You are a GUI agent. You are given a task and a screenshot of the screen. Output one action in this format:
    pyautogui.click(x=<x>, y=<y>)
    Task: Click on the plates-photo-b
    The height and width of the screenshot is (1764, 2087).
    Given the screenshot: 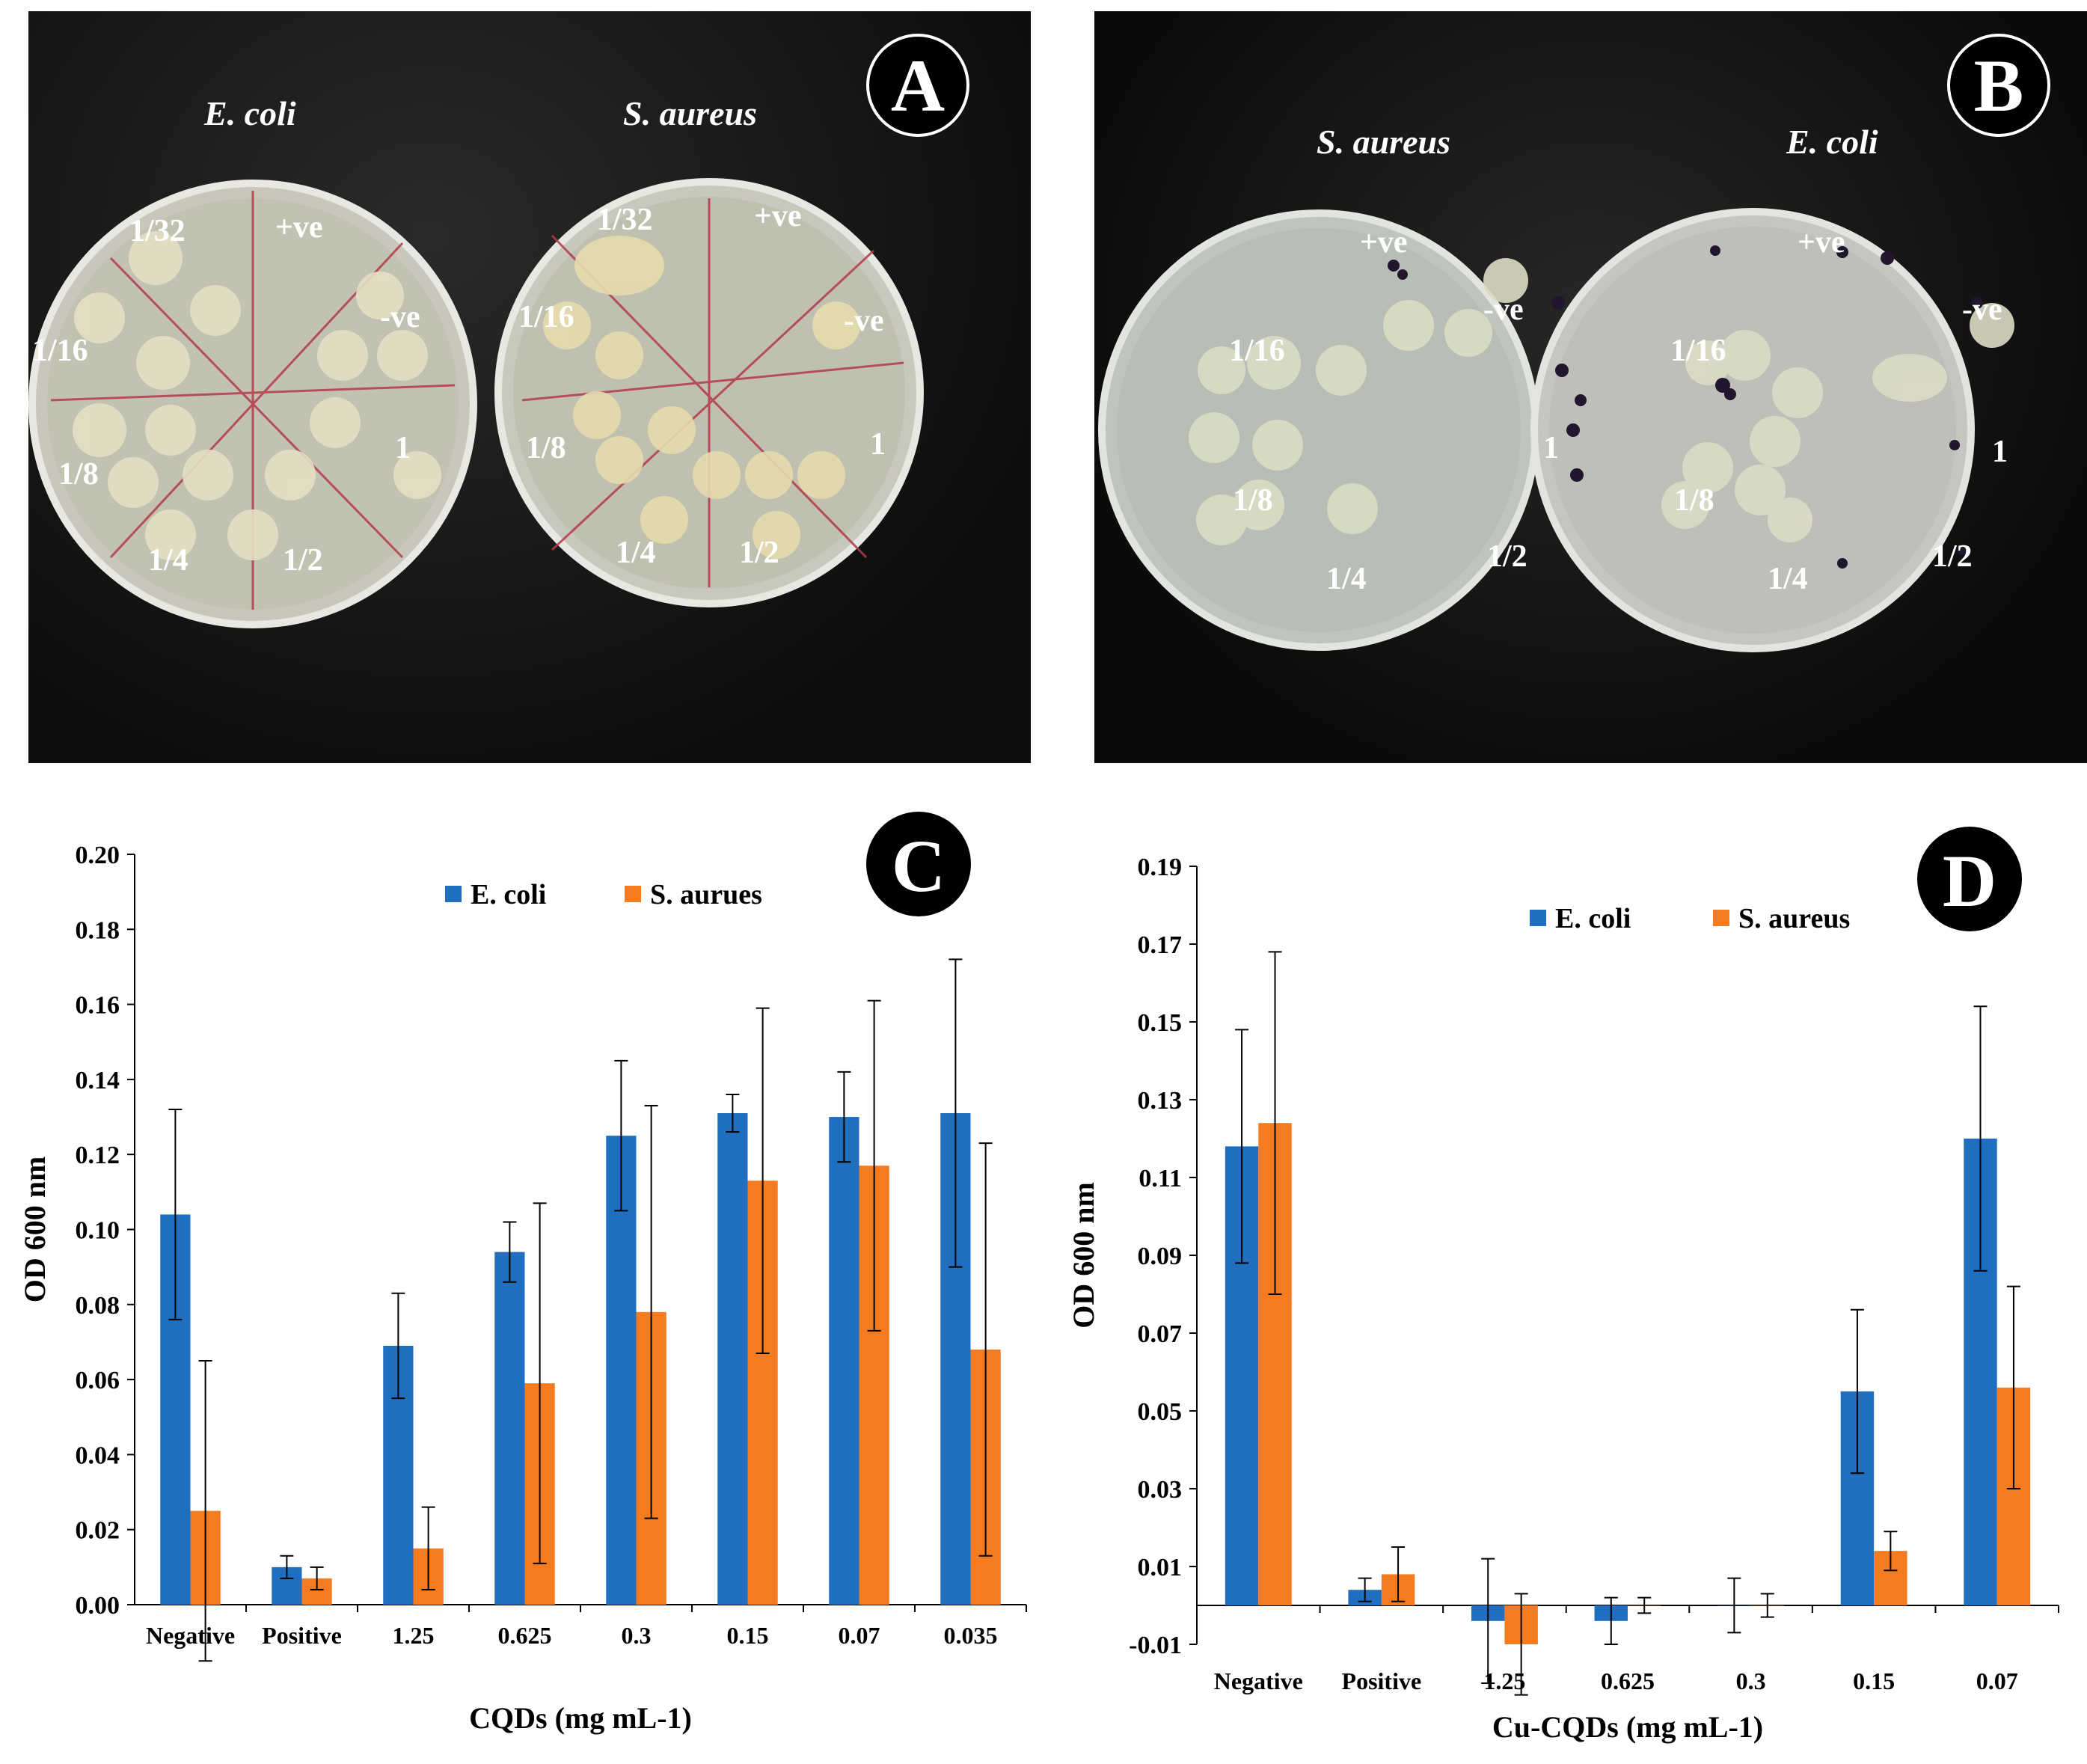 What is the action you would take?
    pyautogui.click(x=1556, y=430)
    